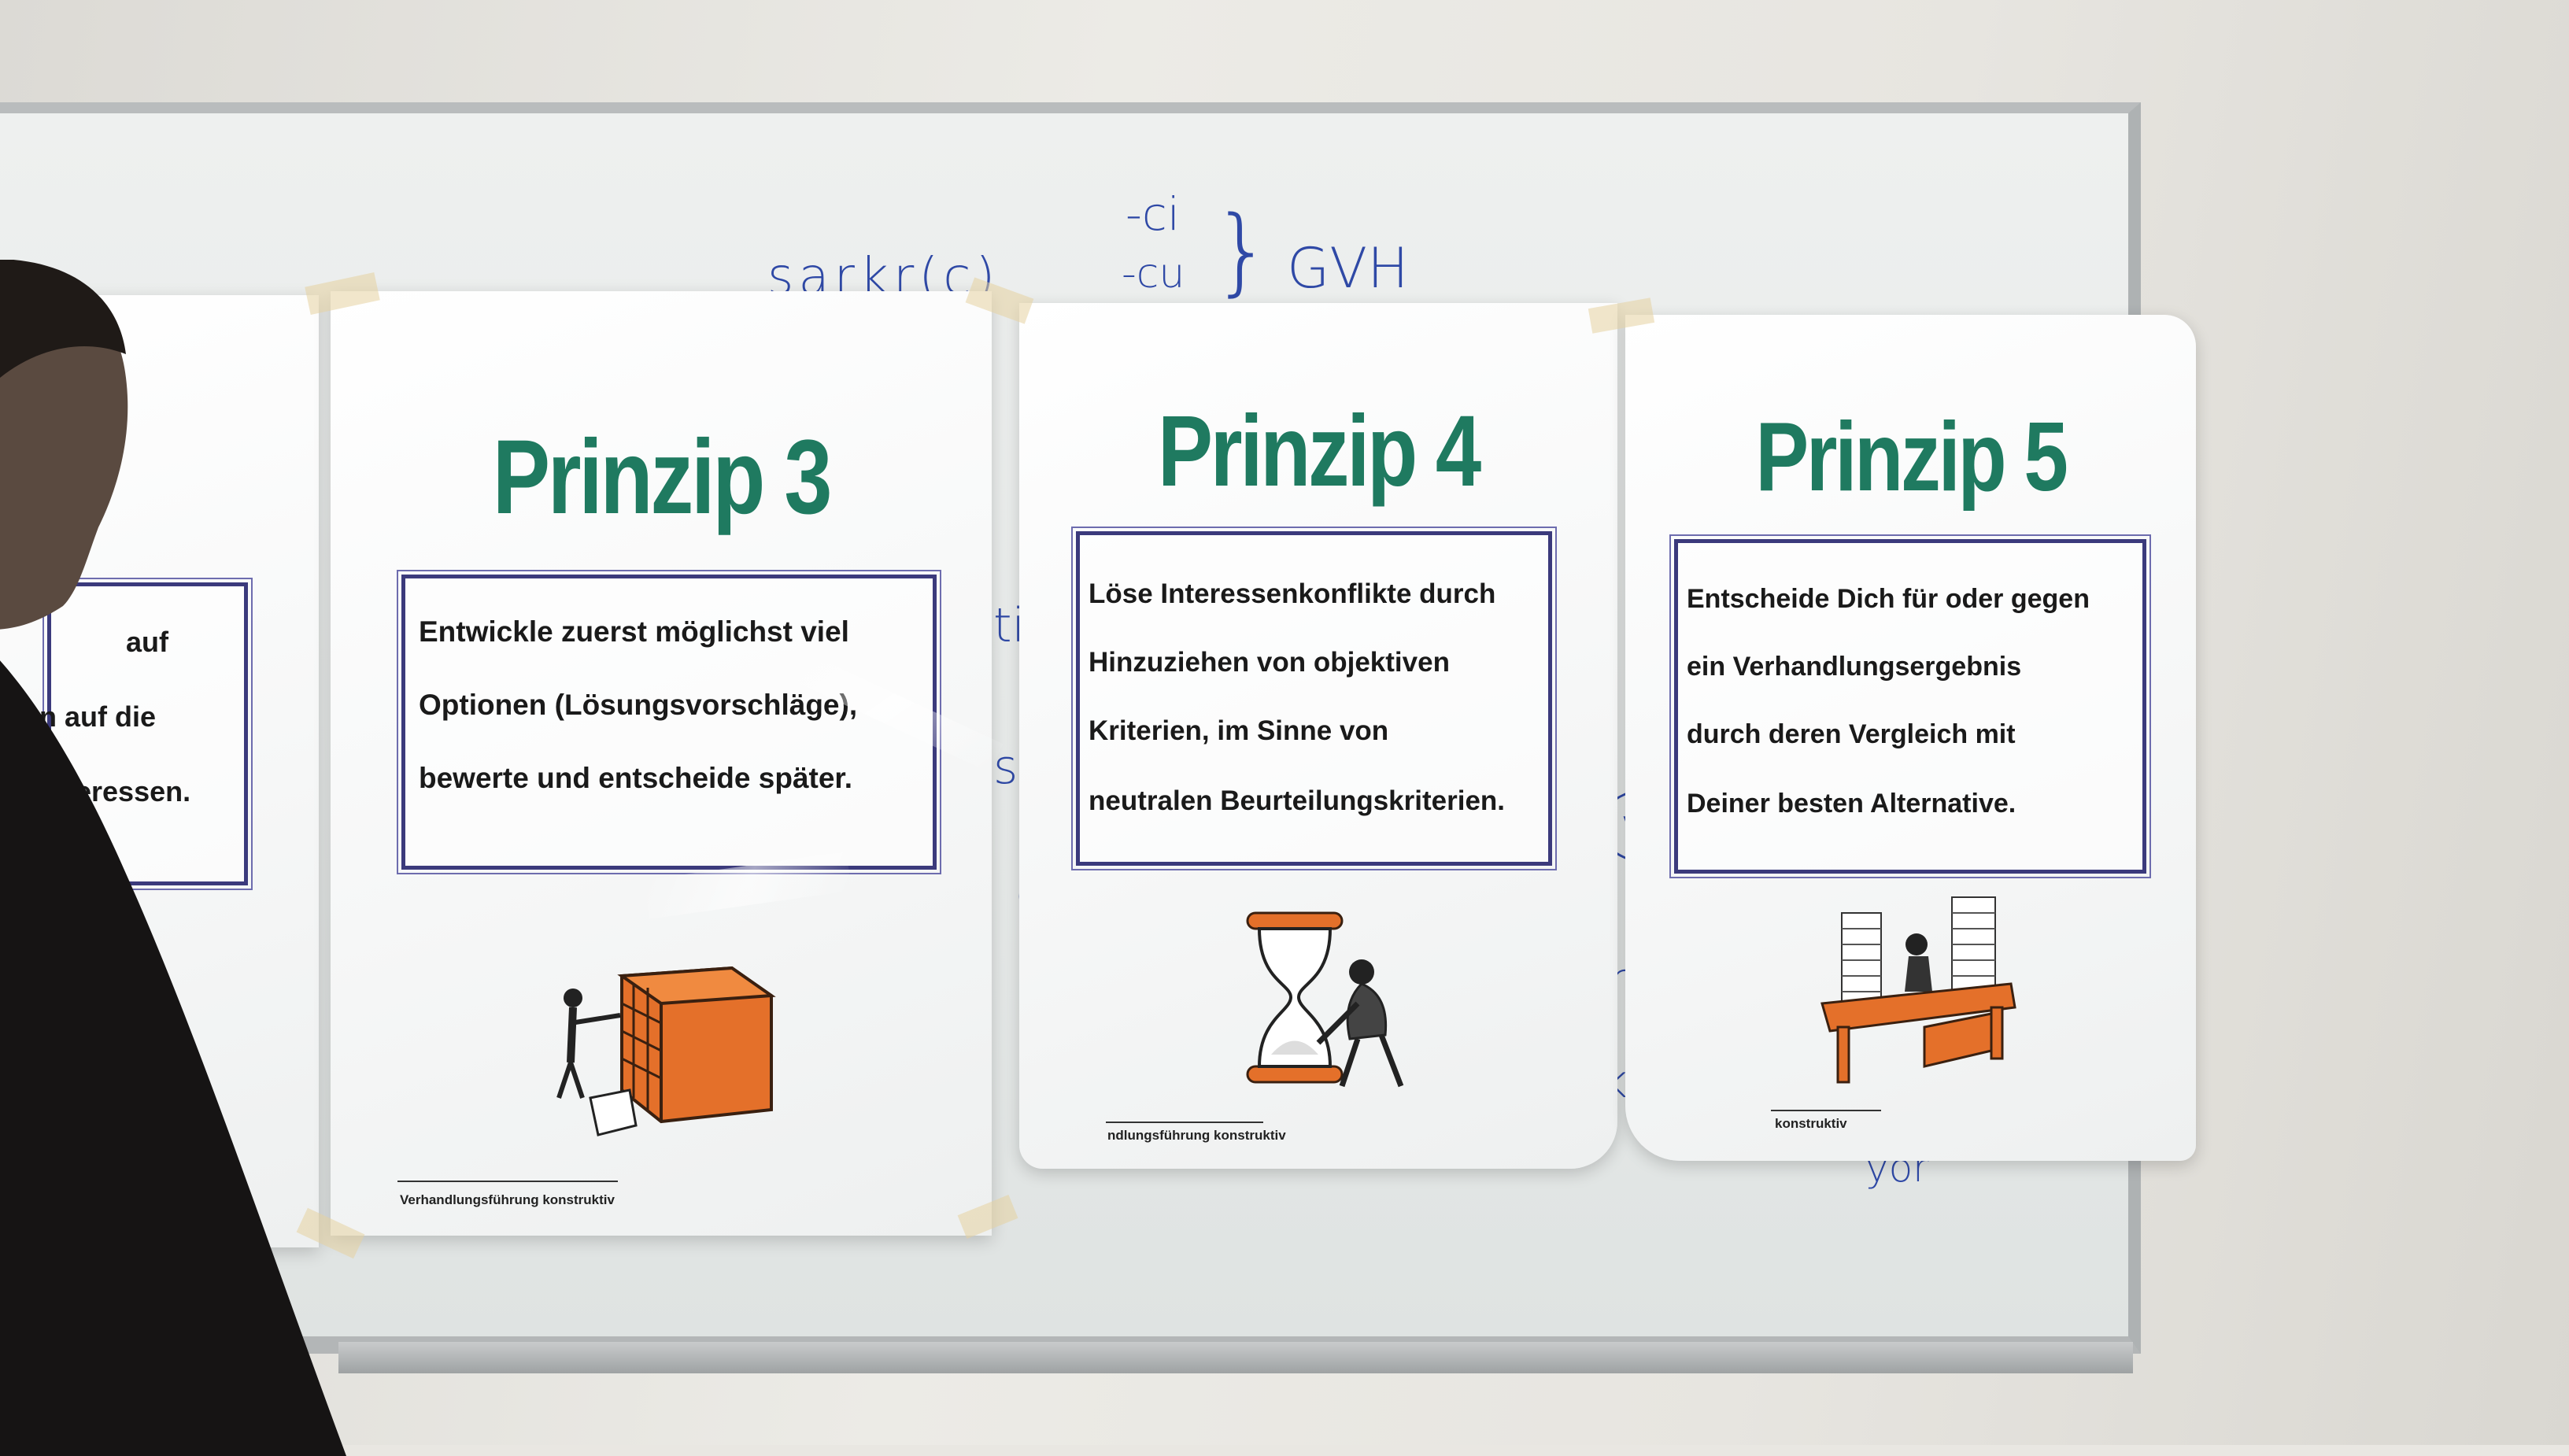 This screenshot has height=1456, width=2569. Describe the element at coordinates (1918, 990) in the screenshot. I see `desk-with-paper-stacks-icon` at that location.